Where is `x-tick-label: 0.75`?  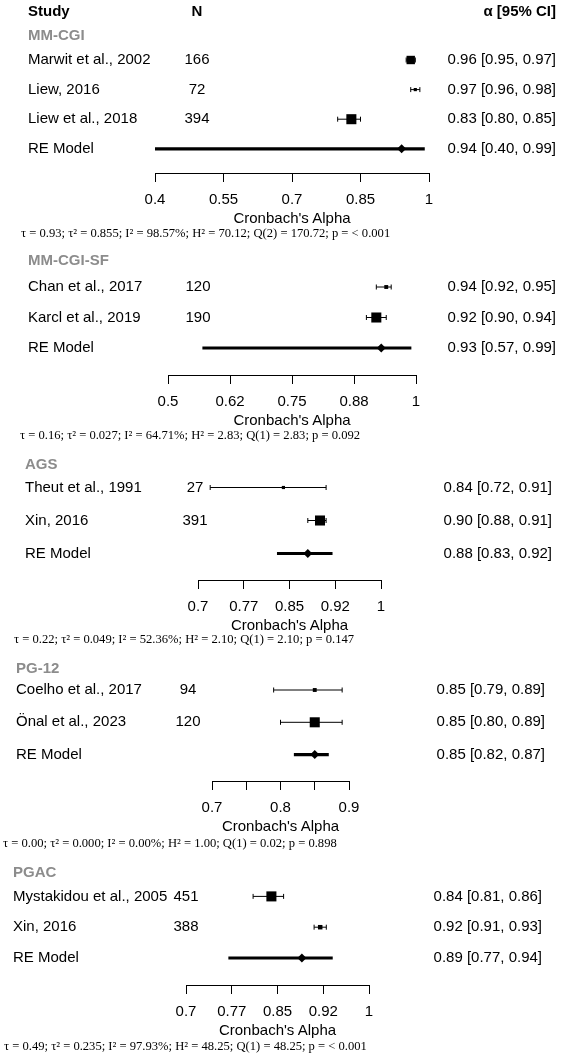 x-tick-label: 0.75 is located at coordinates (292, 401).